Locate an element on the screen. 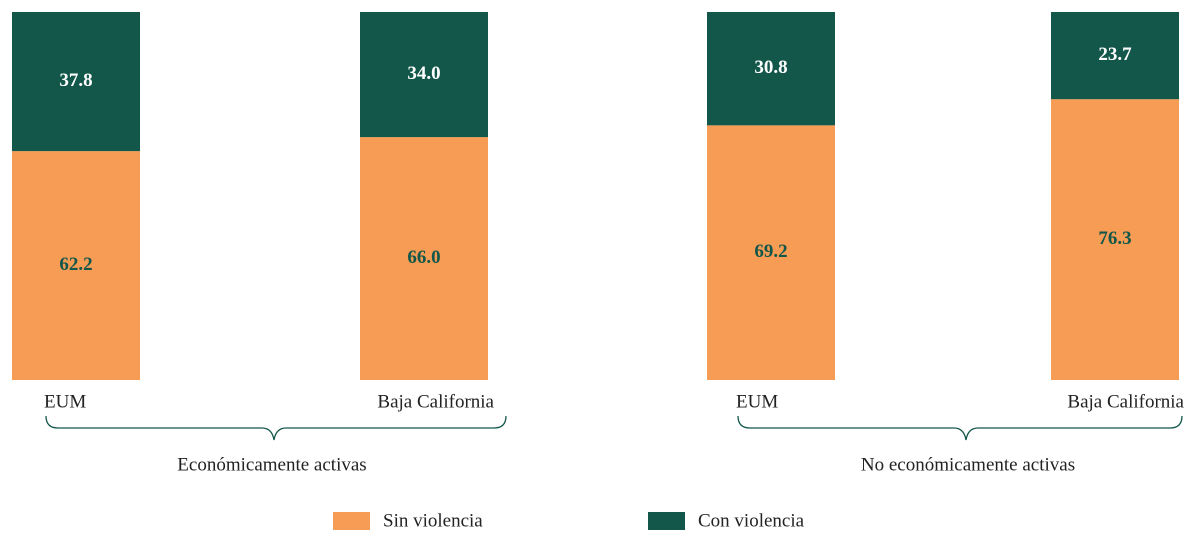 This screenshot has width=1186, height=537. group-label: No económicamente activas is located at coordinates (968, 464).